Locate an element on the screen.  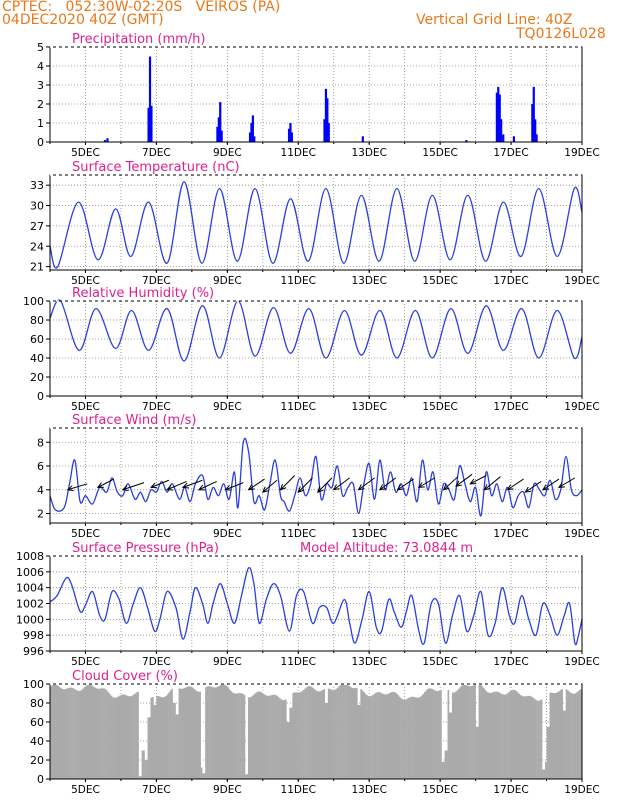
rh-line is located at coordinates (316, 330).